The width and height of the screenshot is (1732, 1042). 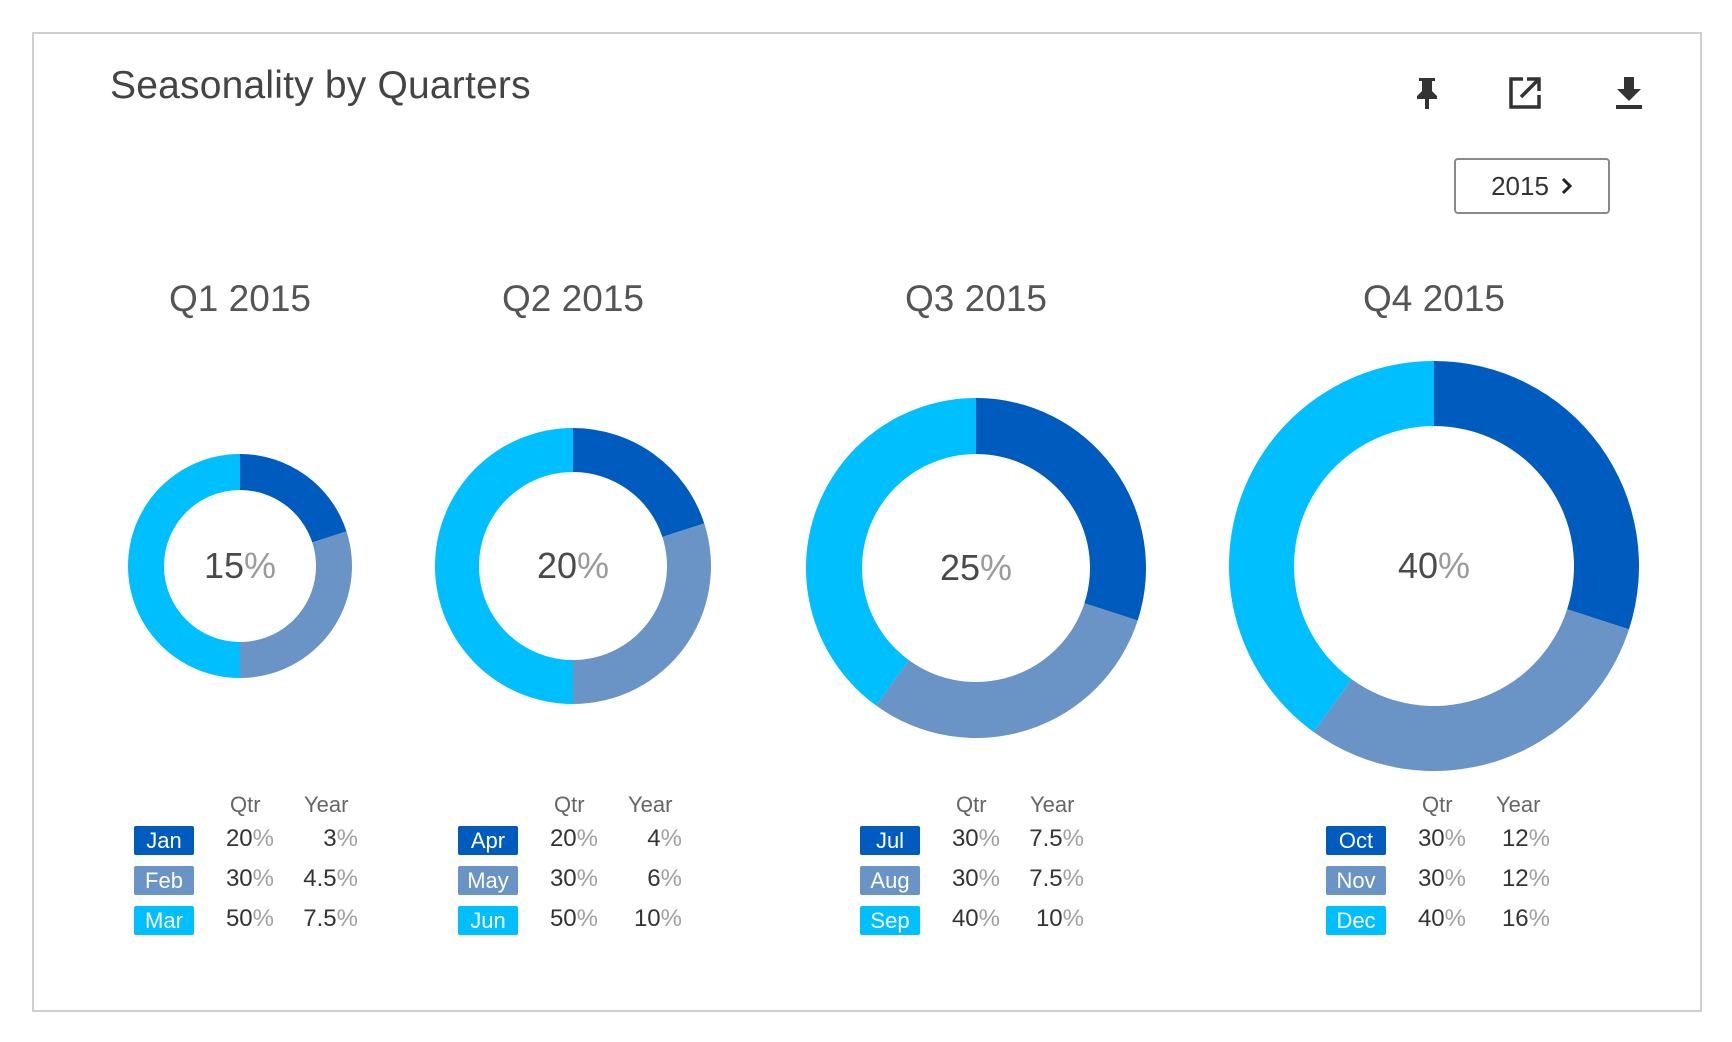 I want to click on year-share-value: 4.5%, so click(x=330, y=878).